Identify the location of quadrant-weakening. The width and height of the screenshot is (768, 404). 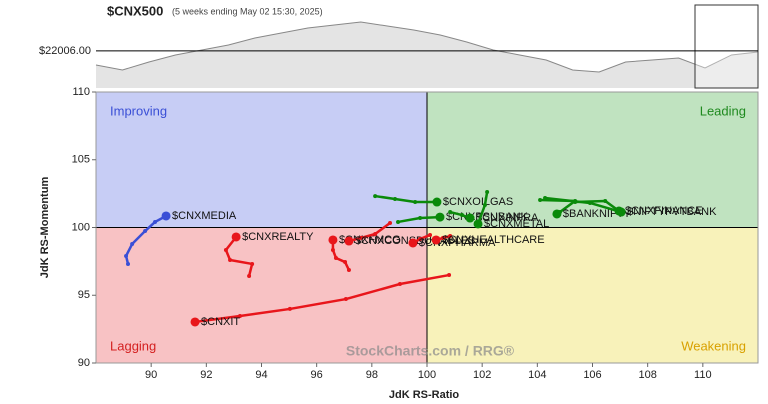
(592, 295).